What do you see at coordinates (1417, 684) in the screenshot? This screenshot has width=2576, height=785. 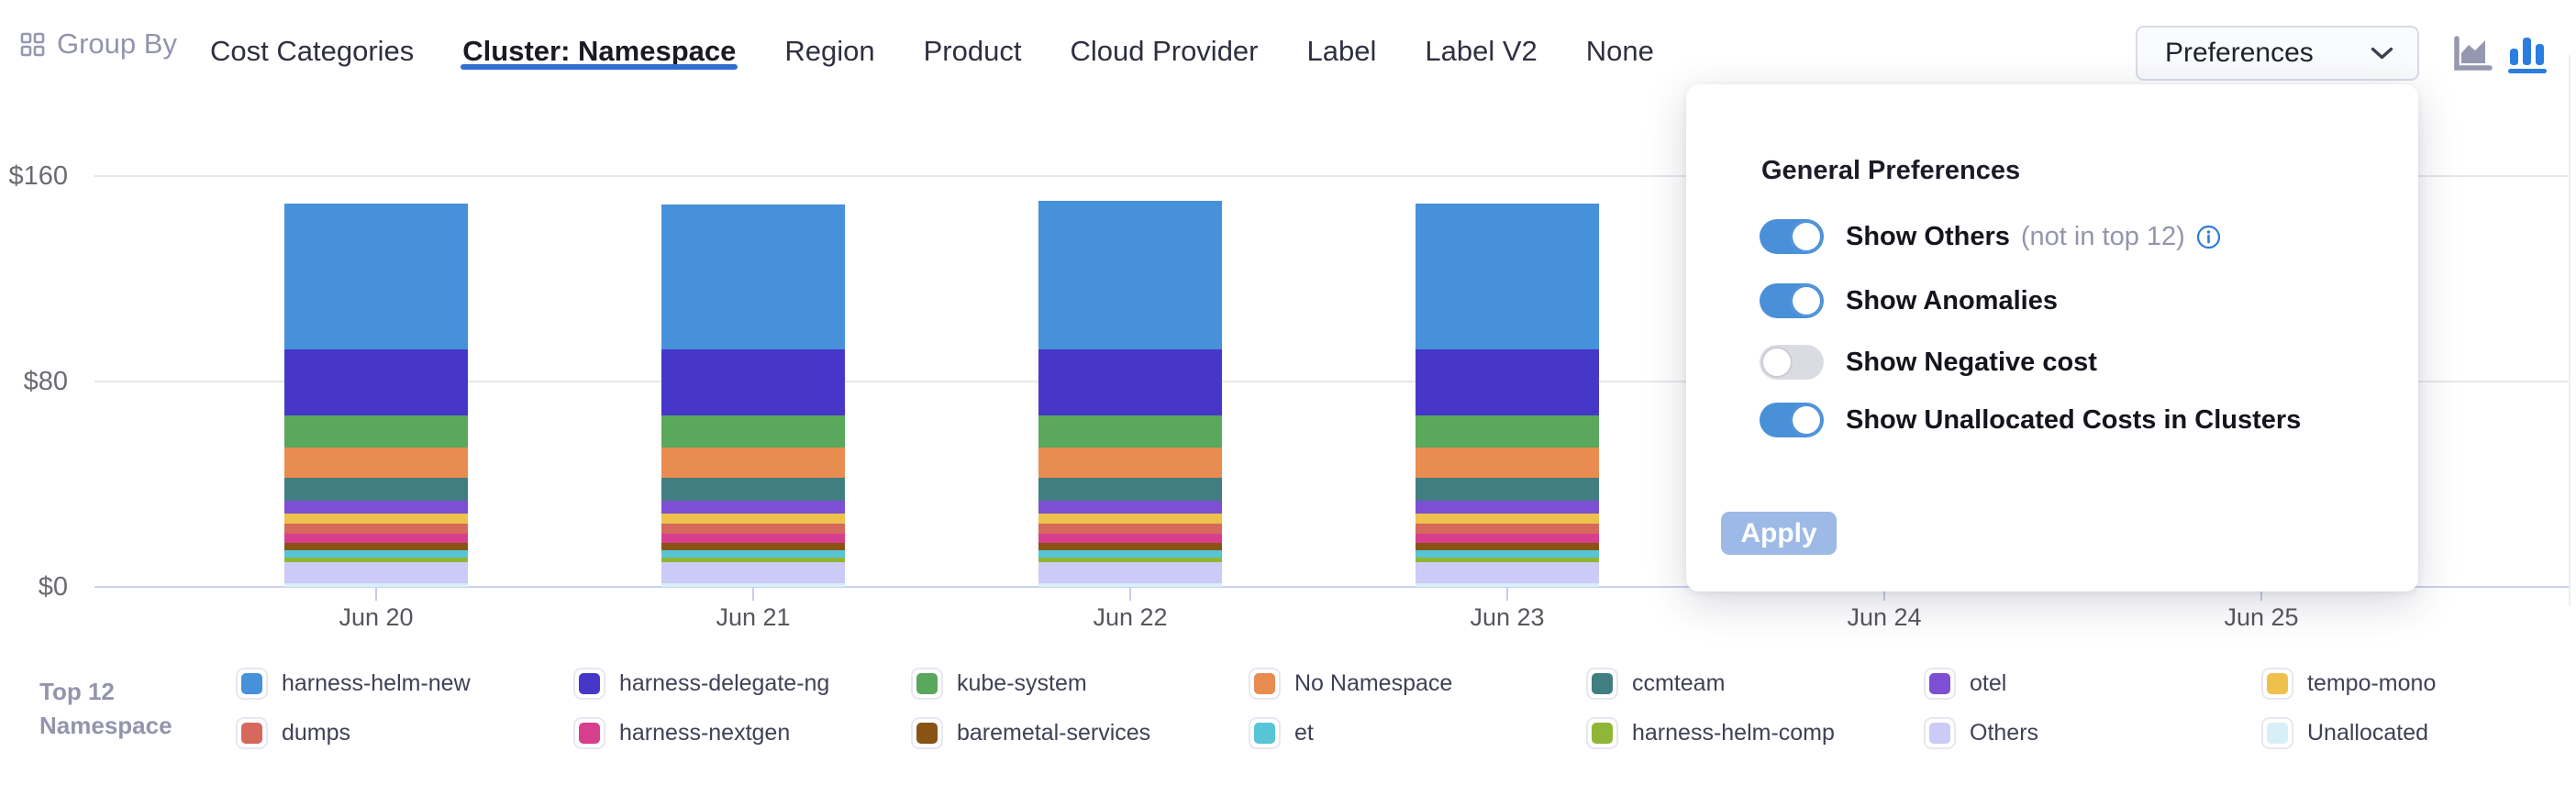 I see `legend-item-no-namespace: No Namespace` at bounding box center [1417, 684].